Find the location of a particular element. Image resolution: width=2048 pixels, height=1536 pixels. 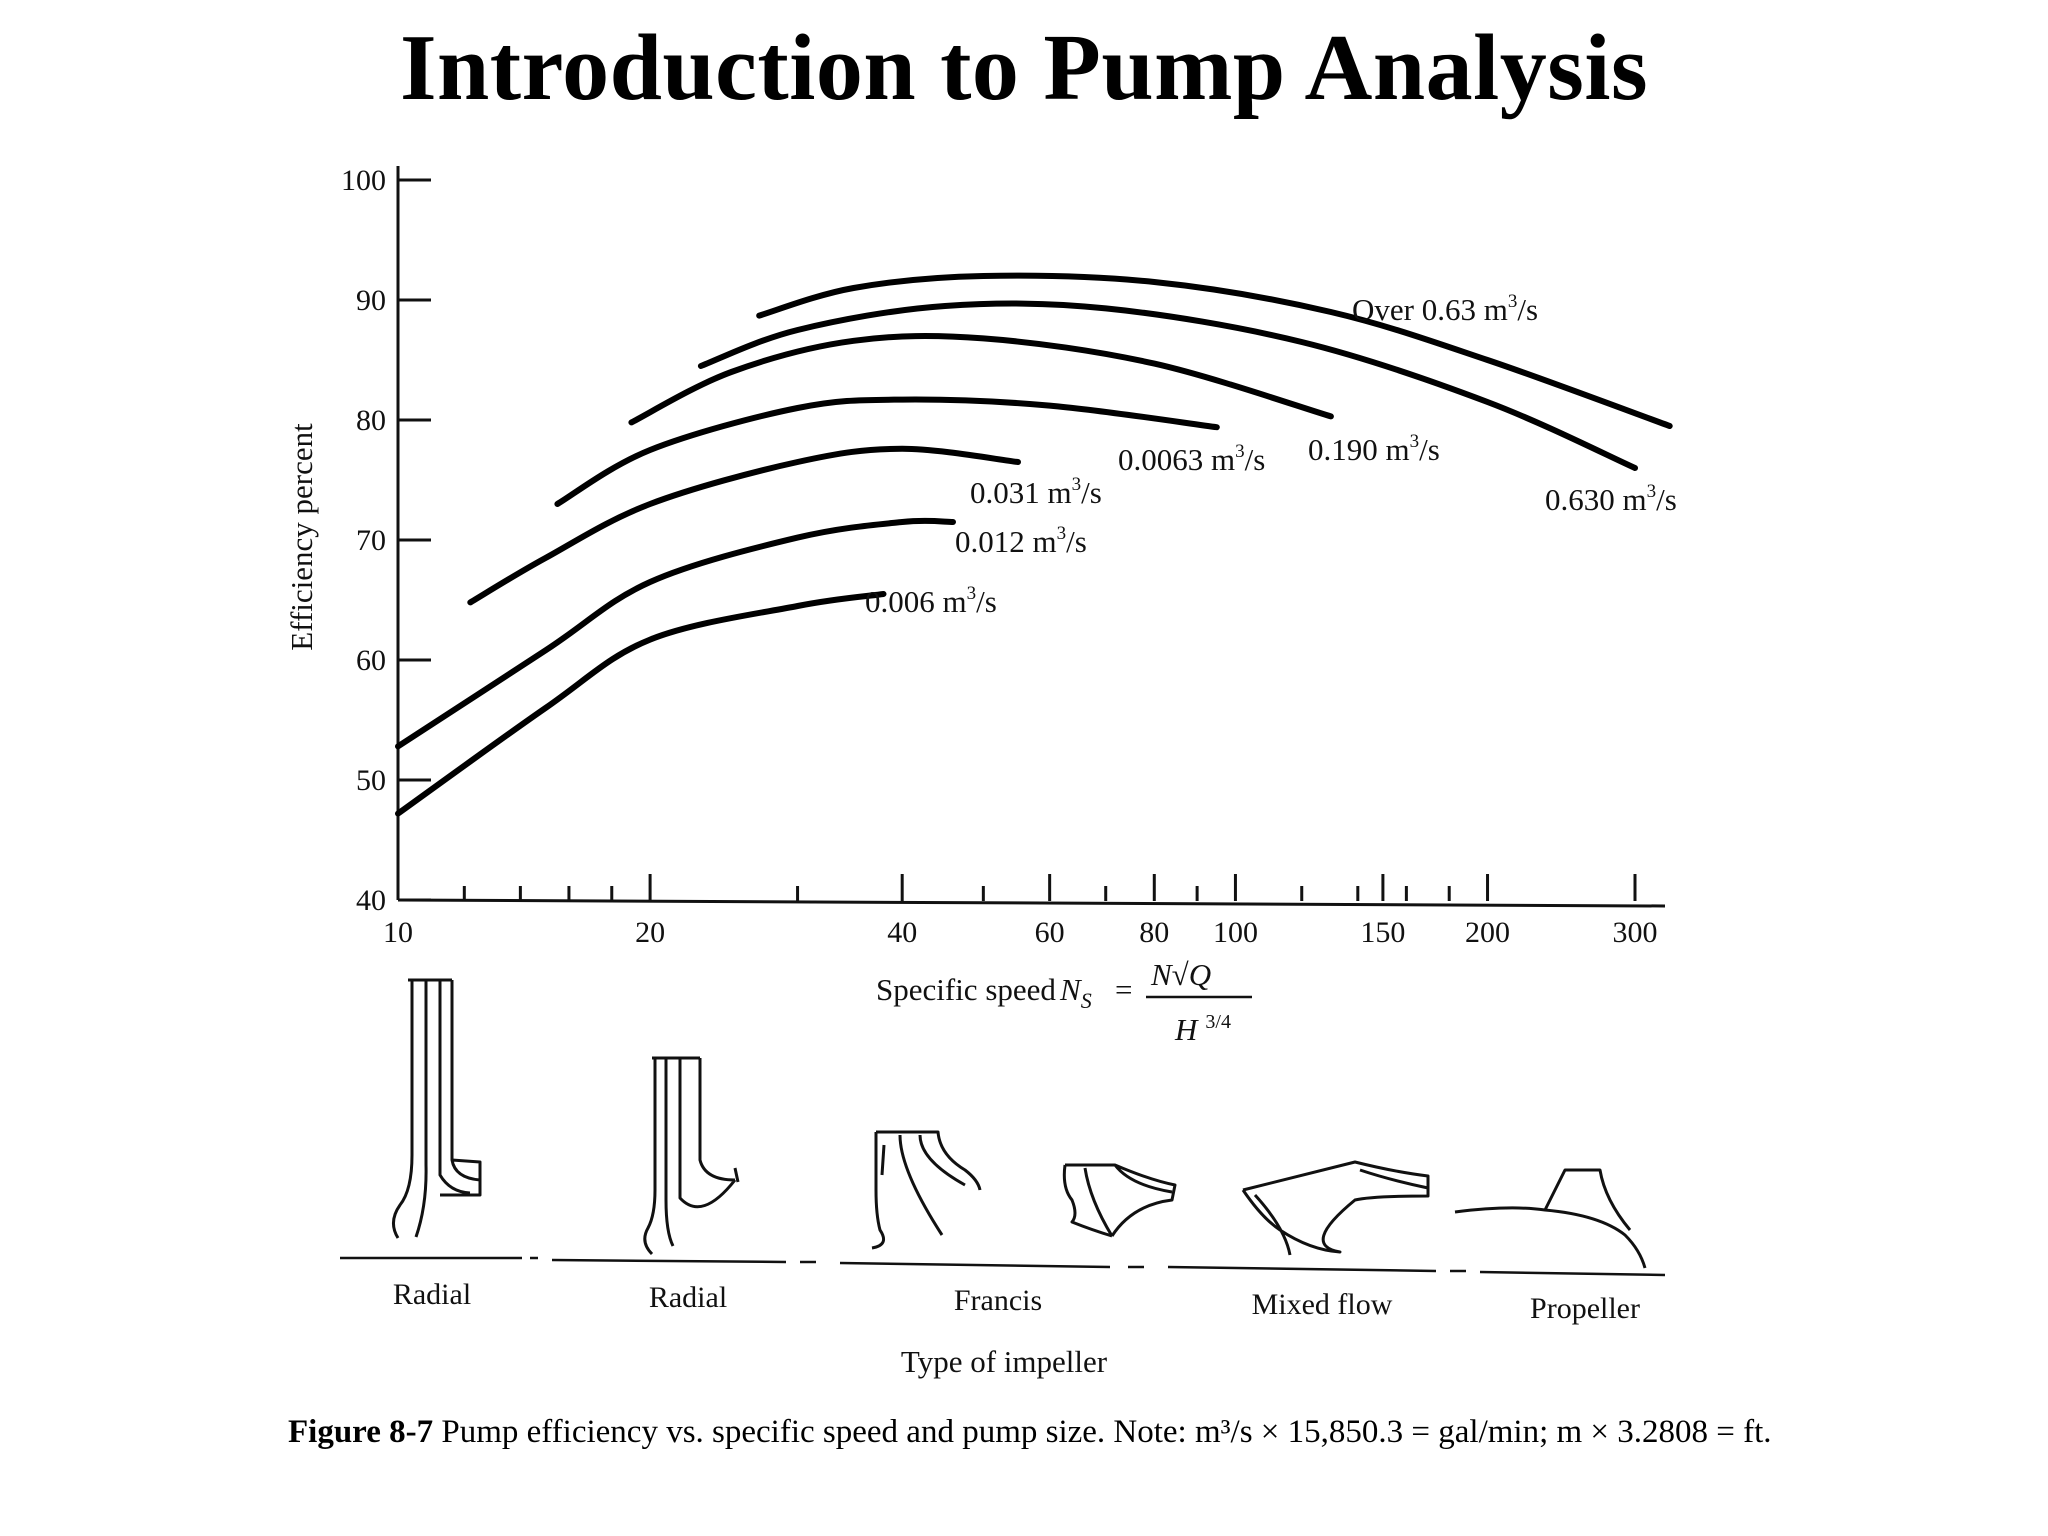

series-label: 0.190 m3/s is located at coordinates (1374, 449).